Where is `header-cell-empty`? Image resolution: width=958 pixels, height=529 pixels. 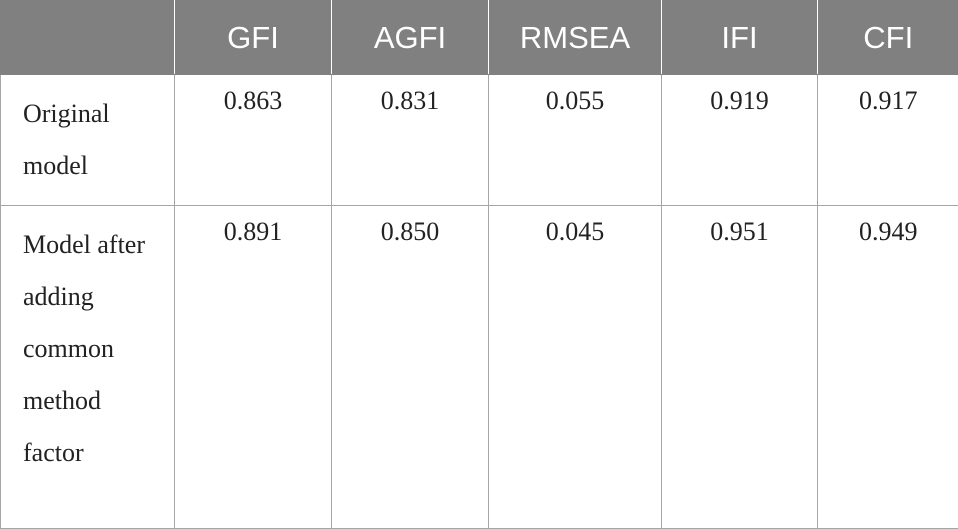 header-cell-empty is located at coordinates (88, 38).